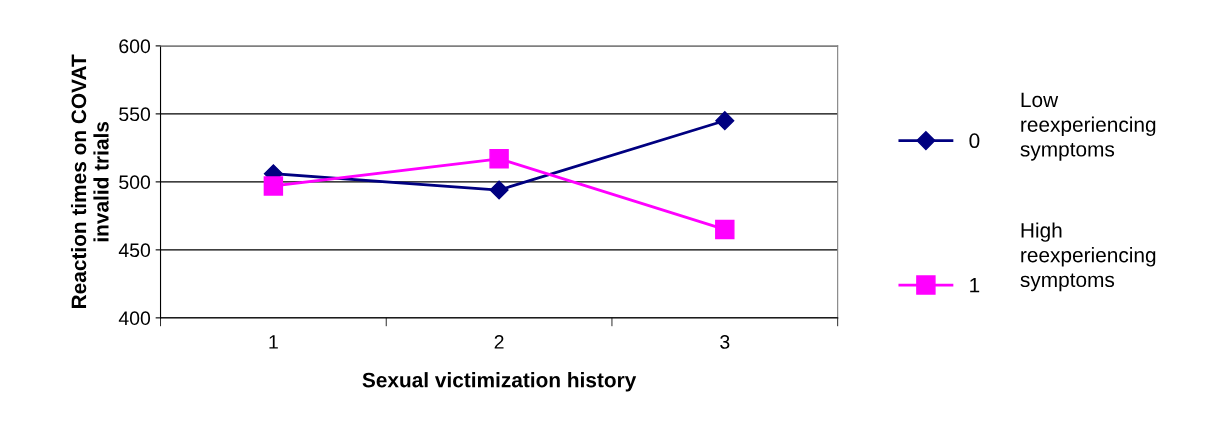 The width and height of the screenshot is (1207, 421). Describe the element at coordinates (135, 182) in the screenshot. I see `y-tick-label: 500` at that location.